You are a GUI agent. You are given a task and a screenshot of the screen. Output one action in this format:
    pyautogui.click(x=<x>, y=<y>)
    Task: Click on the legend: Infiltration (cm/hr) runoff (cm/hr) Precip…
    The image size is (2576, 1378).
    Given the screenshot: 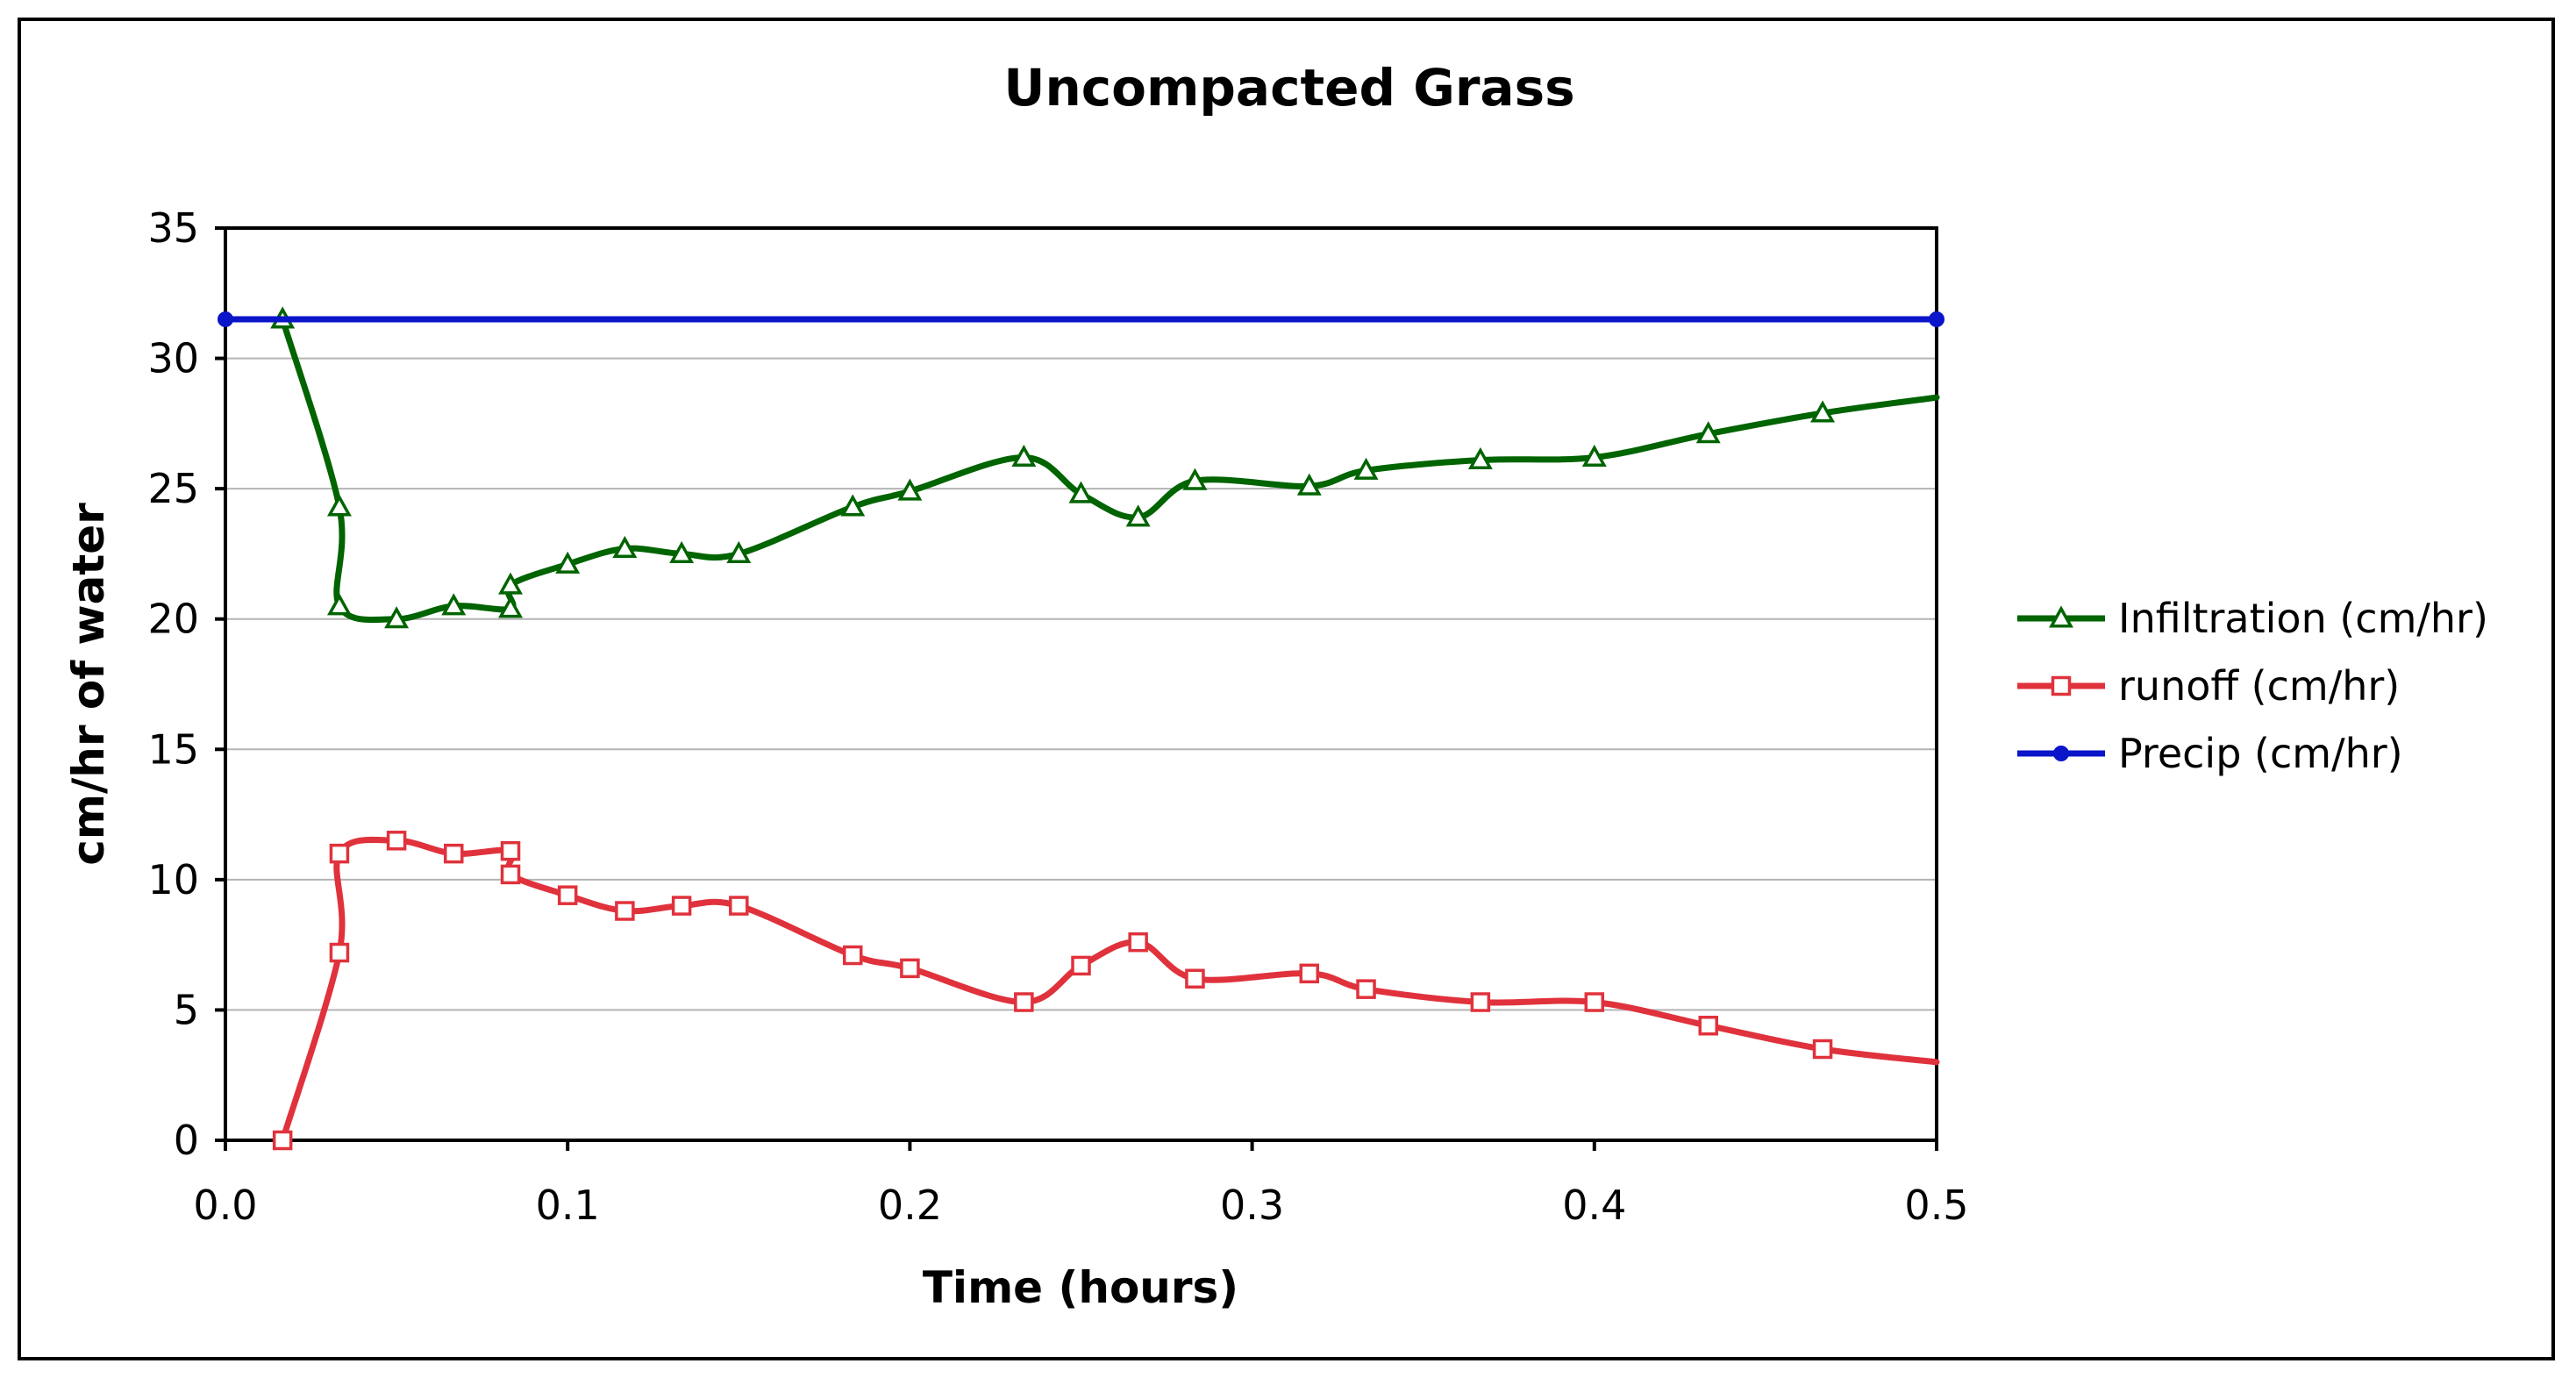 What is the action you would take?
    pyautogui.click(x=2253, y=686)
    